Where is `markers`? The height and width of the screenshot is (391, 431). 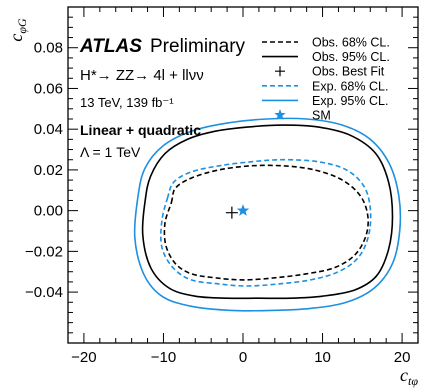
markers is located at coordinates (237, 211).